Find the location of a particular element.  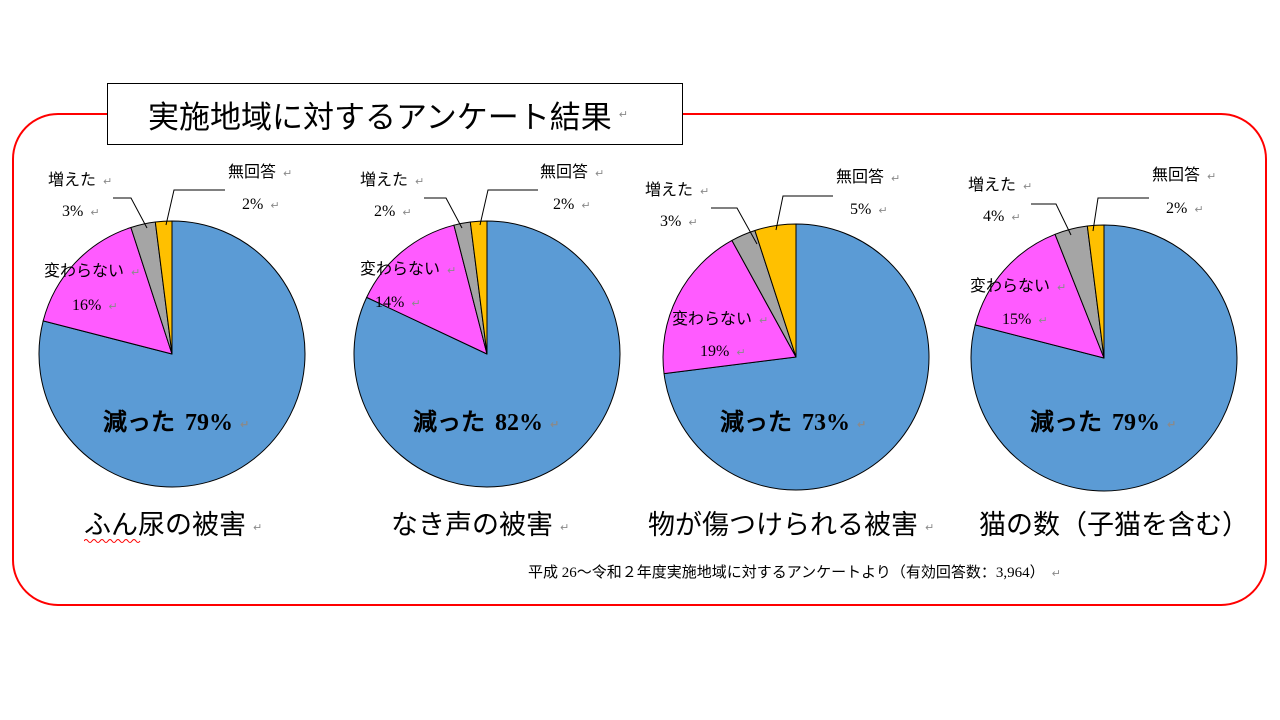

category-text: 無回答 is located at coordinates (1176, 175).